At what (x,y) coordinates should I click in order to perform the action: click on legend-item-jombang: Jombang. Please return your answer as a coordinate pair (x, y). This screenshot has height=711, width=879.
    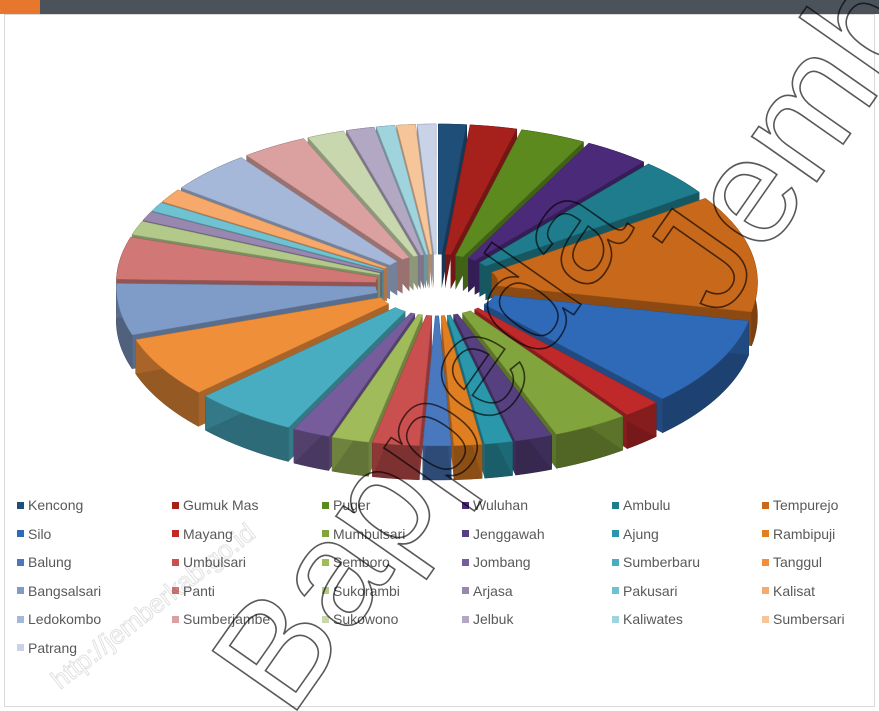
    Looking at the image, I should click on (496, 562).